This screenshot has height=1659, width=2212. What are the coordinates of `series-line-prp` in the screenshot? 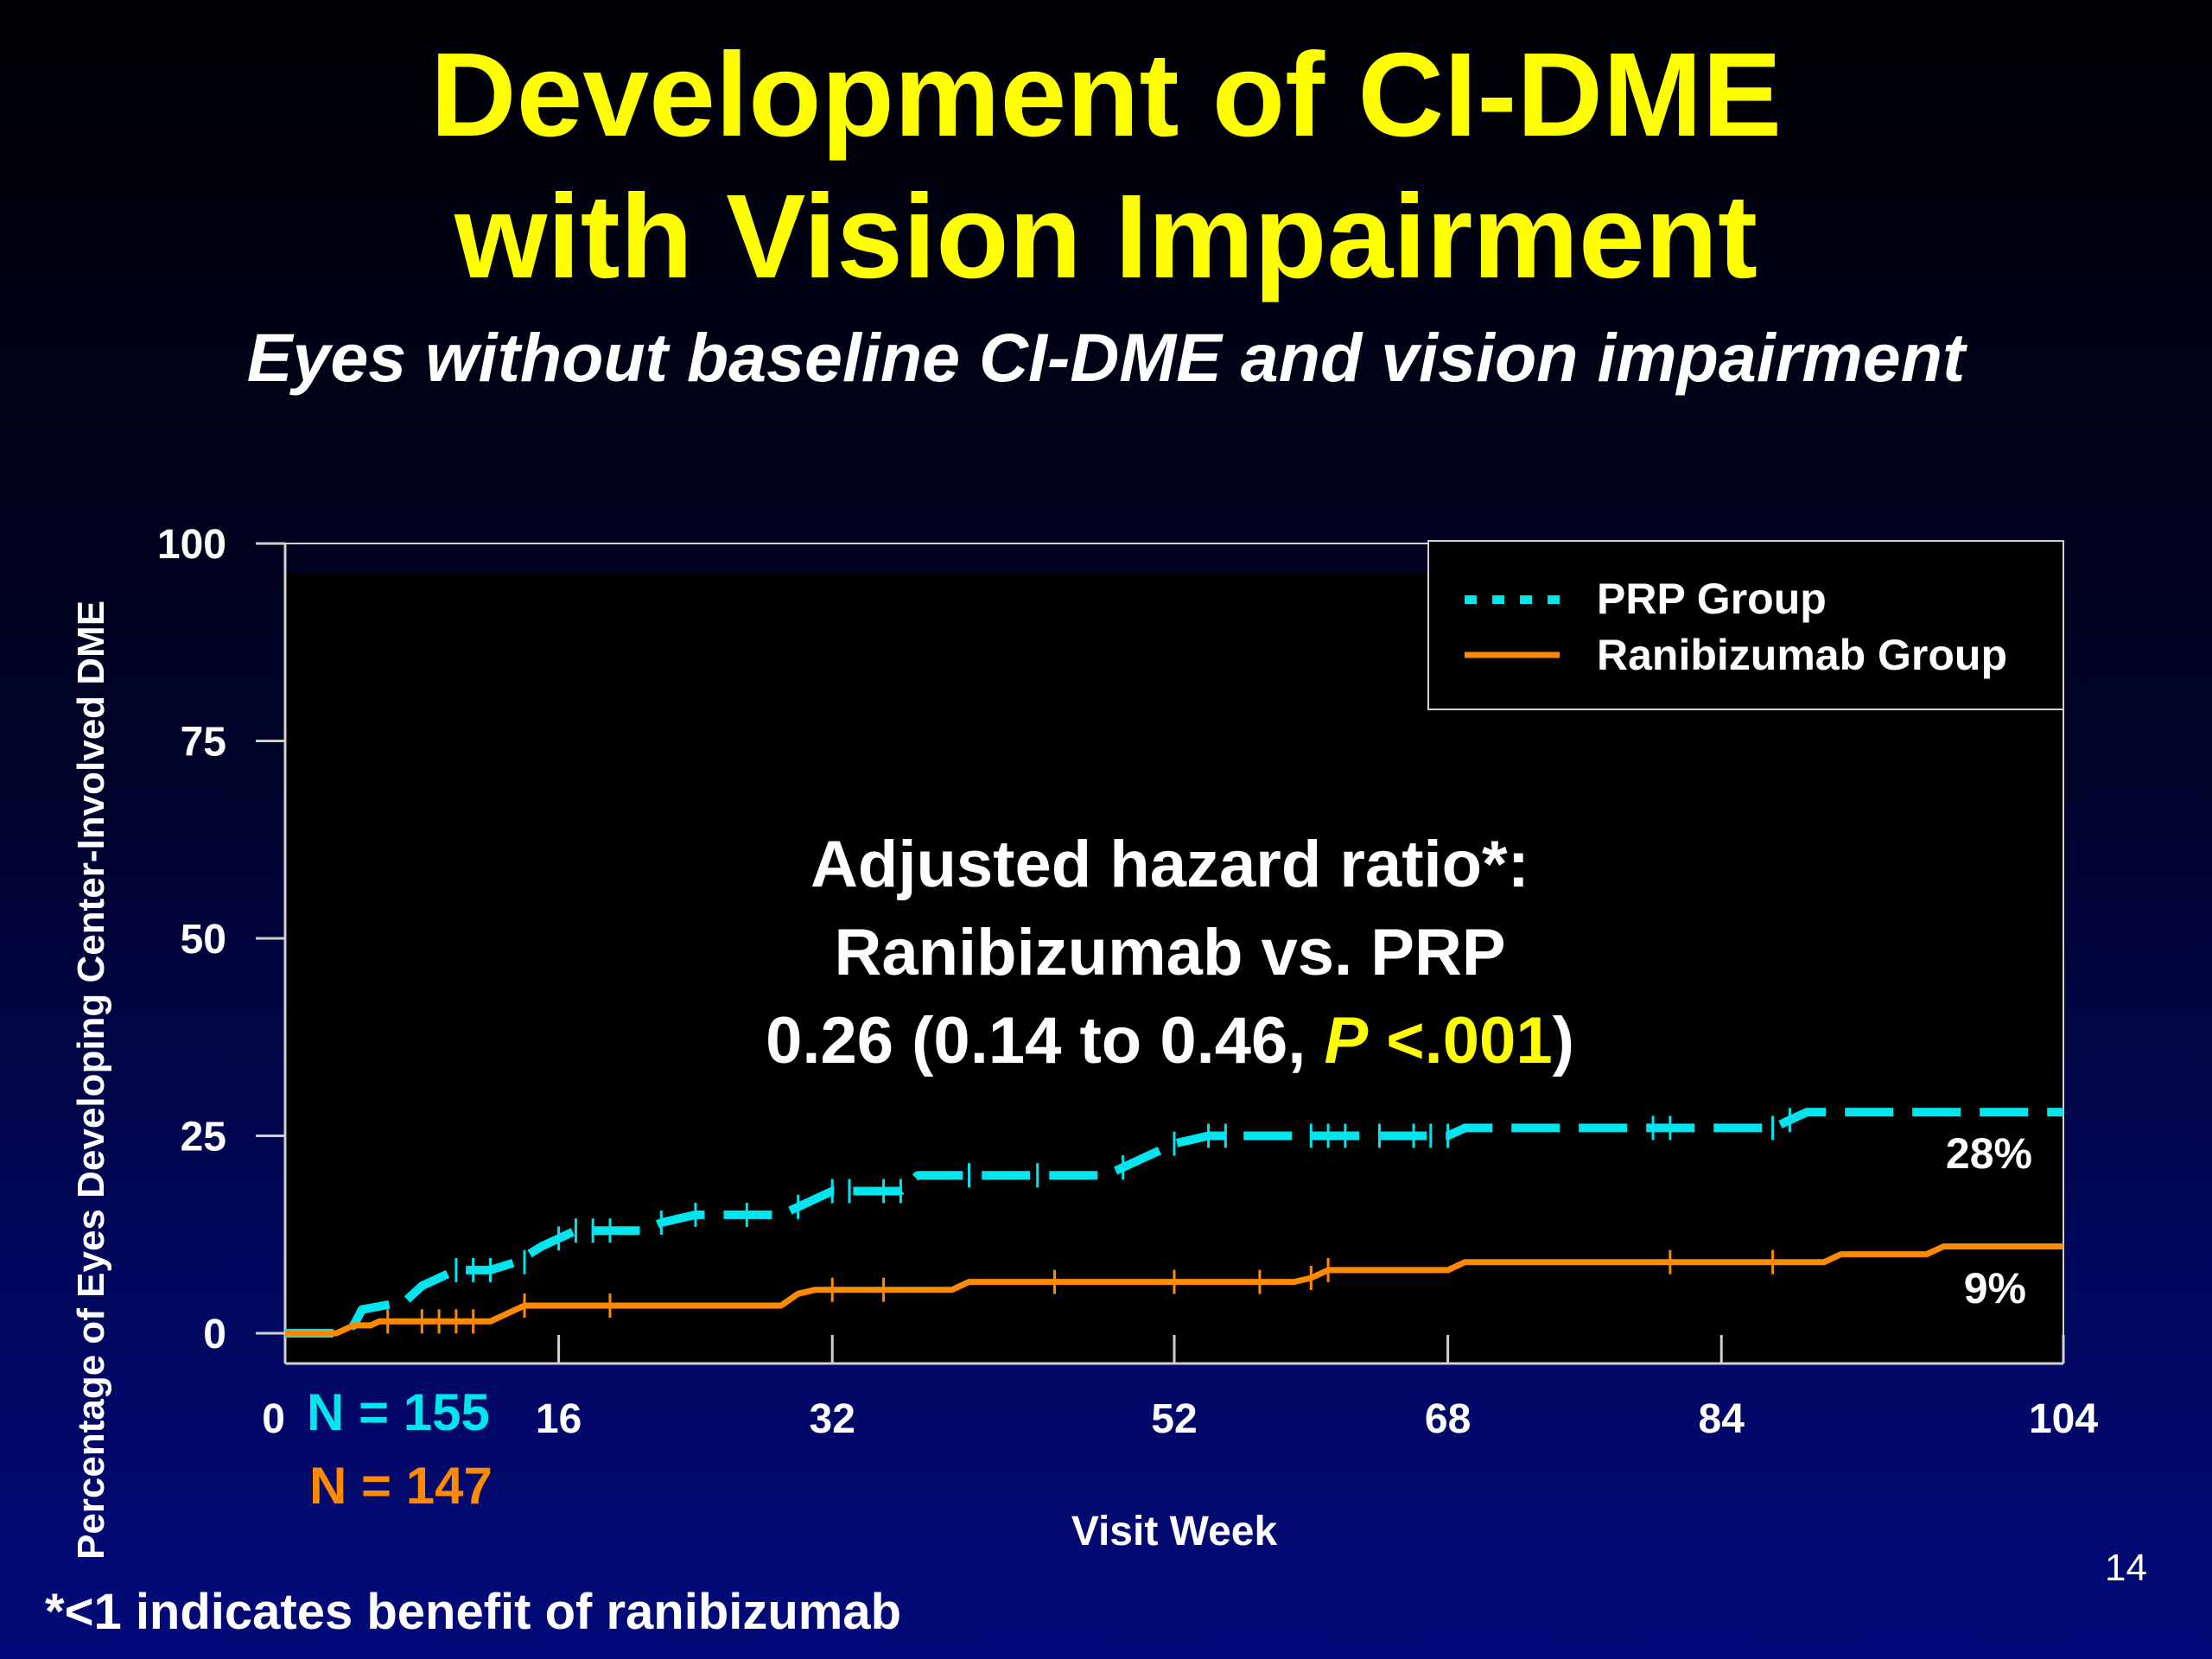 It's located at (1174, 1223).